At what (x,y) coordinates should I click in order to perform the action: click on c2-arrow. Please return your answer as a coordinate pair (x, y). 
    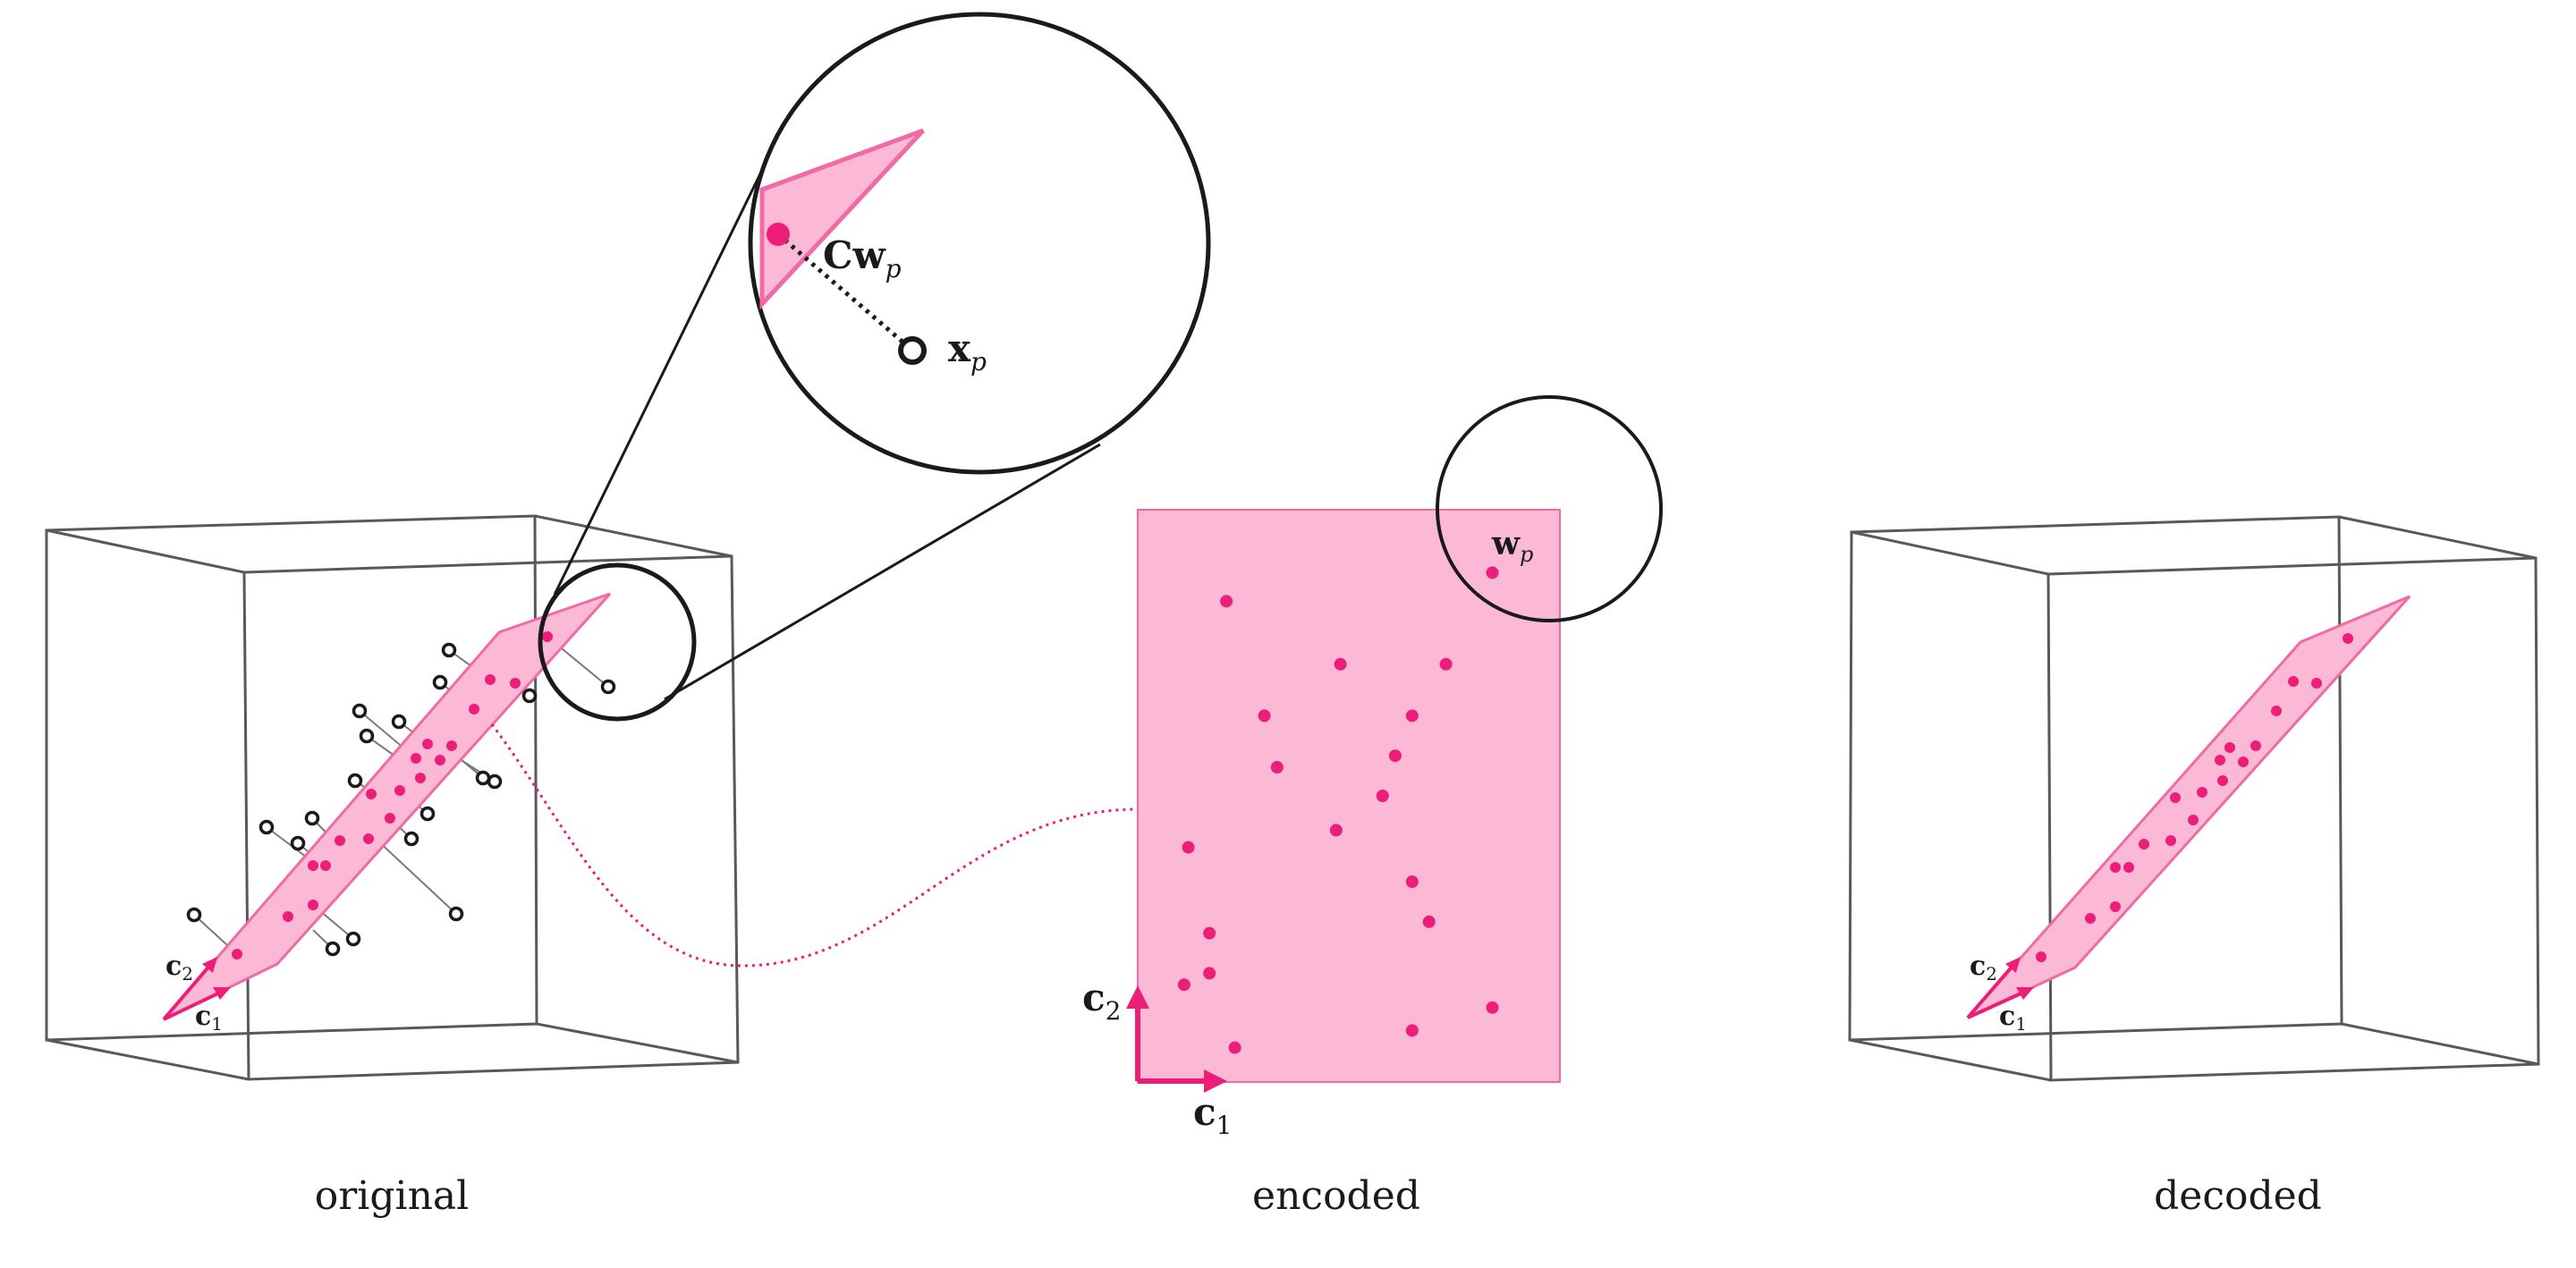
    Looking at the image, I should click on (1991, 990).